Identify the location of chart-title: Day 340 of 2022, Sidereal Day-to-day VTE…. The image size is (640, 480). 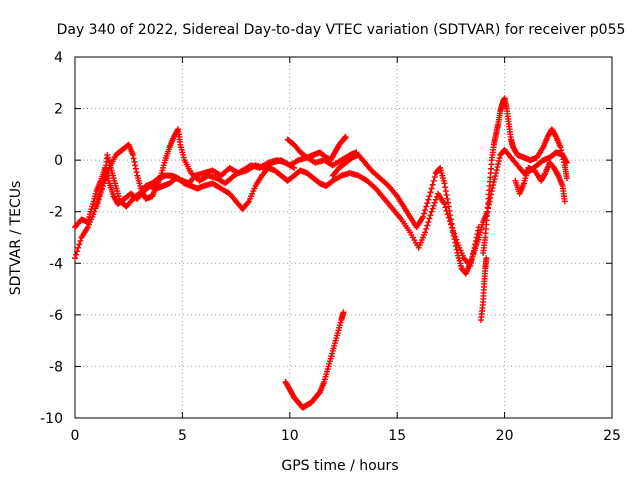
(341, 30).